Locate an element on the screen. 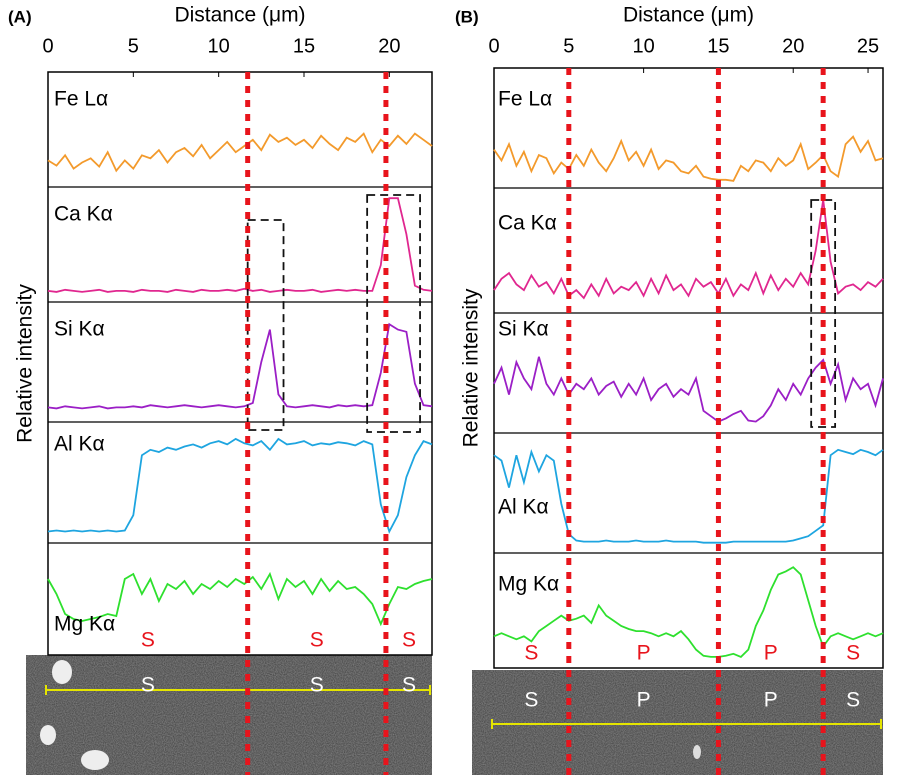  micrograph-grain is located at coordinates (677, 722).